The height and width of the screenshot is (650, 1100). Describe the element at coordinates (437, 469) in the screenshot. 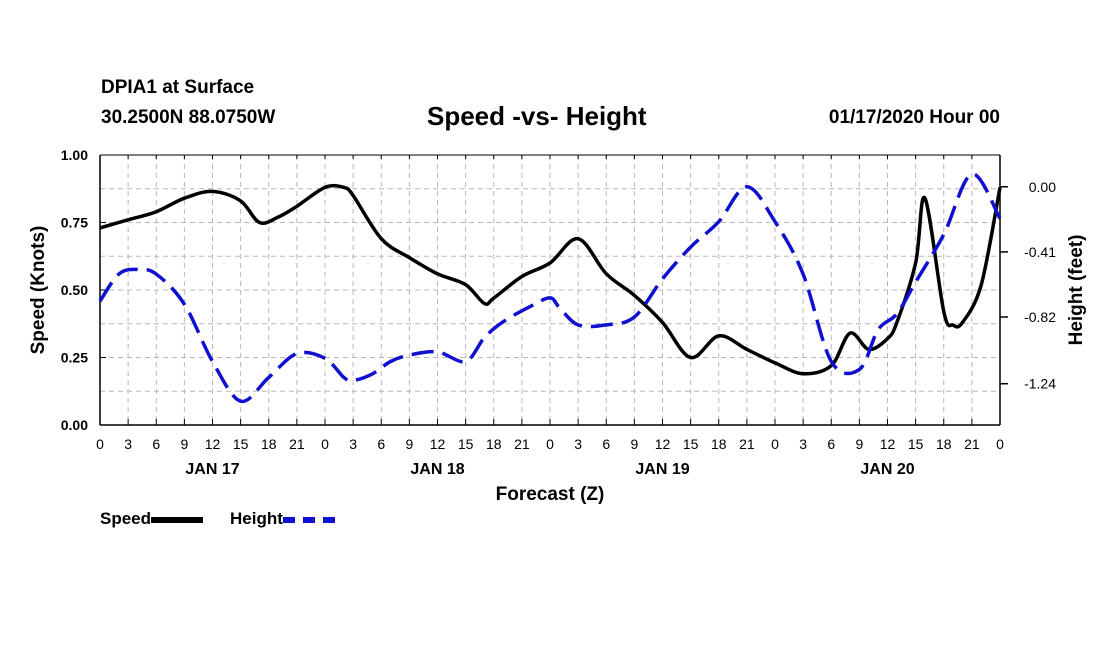

I see `day-label: JAN 18` at that location.